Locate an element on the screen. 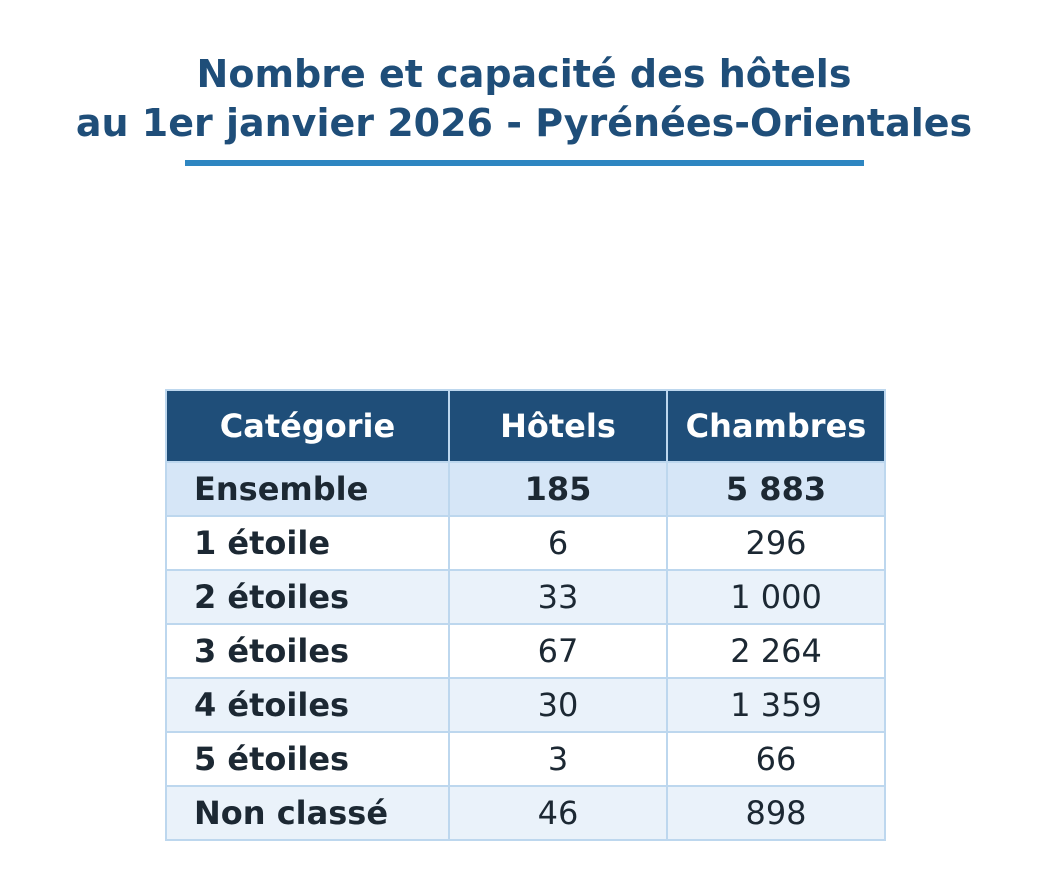 The image size is (1048, 896). cell-chambres: 5 883 is located at coordinates (776, 489).